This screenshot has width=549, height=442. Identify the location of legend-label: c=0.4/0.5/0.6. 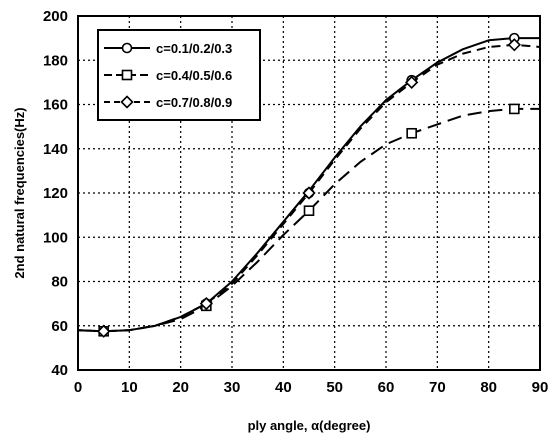
(194, 75).